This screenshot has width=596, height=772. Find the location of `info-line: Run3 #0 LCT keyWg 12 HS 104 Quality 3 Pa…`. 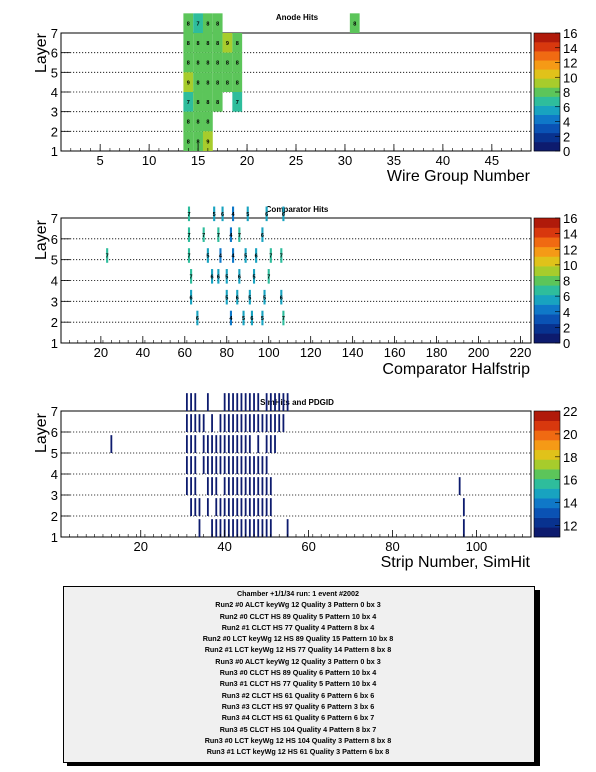

info-line: Run3 #0 LCT keyWg 12 HS 104 Quality 3 Pa… is located at coordinates (298, 740).